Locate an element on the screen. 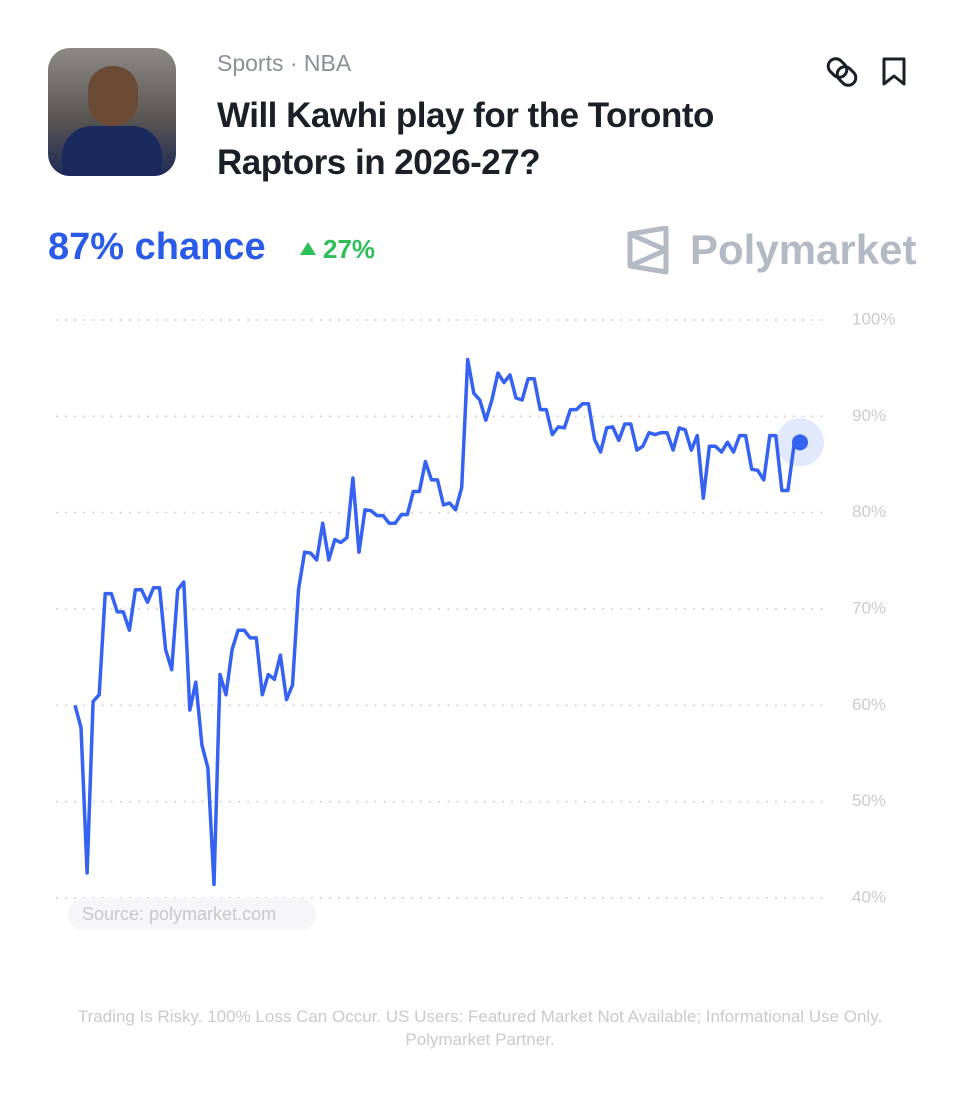 This screenshot has height=1098, width=960. chance: 87% chance is located at coordinates (157, 247).